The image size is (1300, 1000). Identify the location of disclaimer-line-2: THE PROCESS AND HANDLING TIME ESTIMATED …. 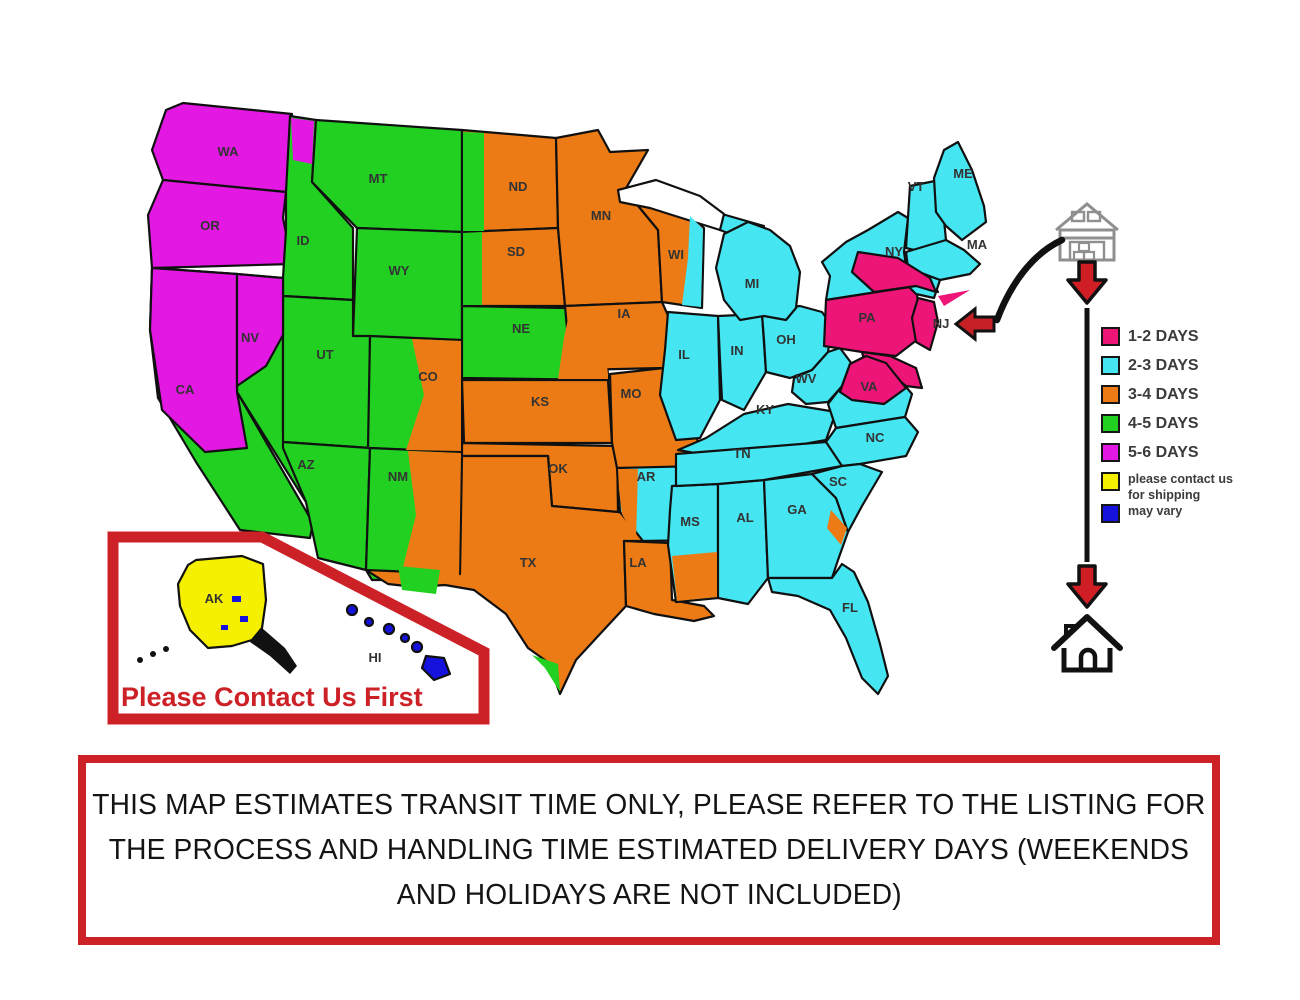
(649, 849).